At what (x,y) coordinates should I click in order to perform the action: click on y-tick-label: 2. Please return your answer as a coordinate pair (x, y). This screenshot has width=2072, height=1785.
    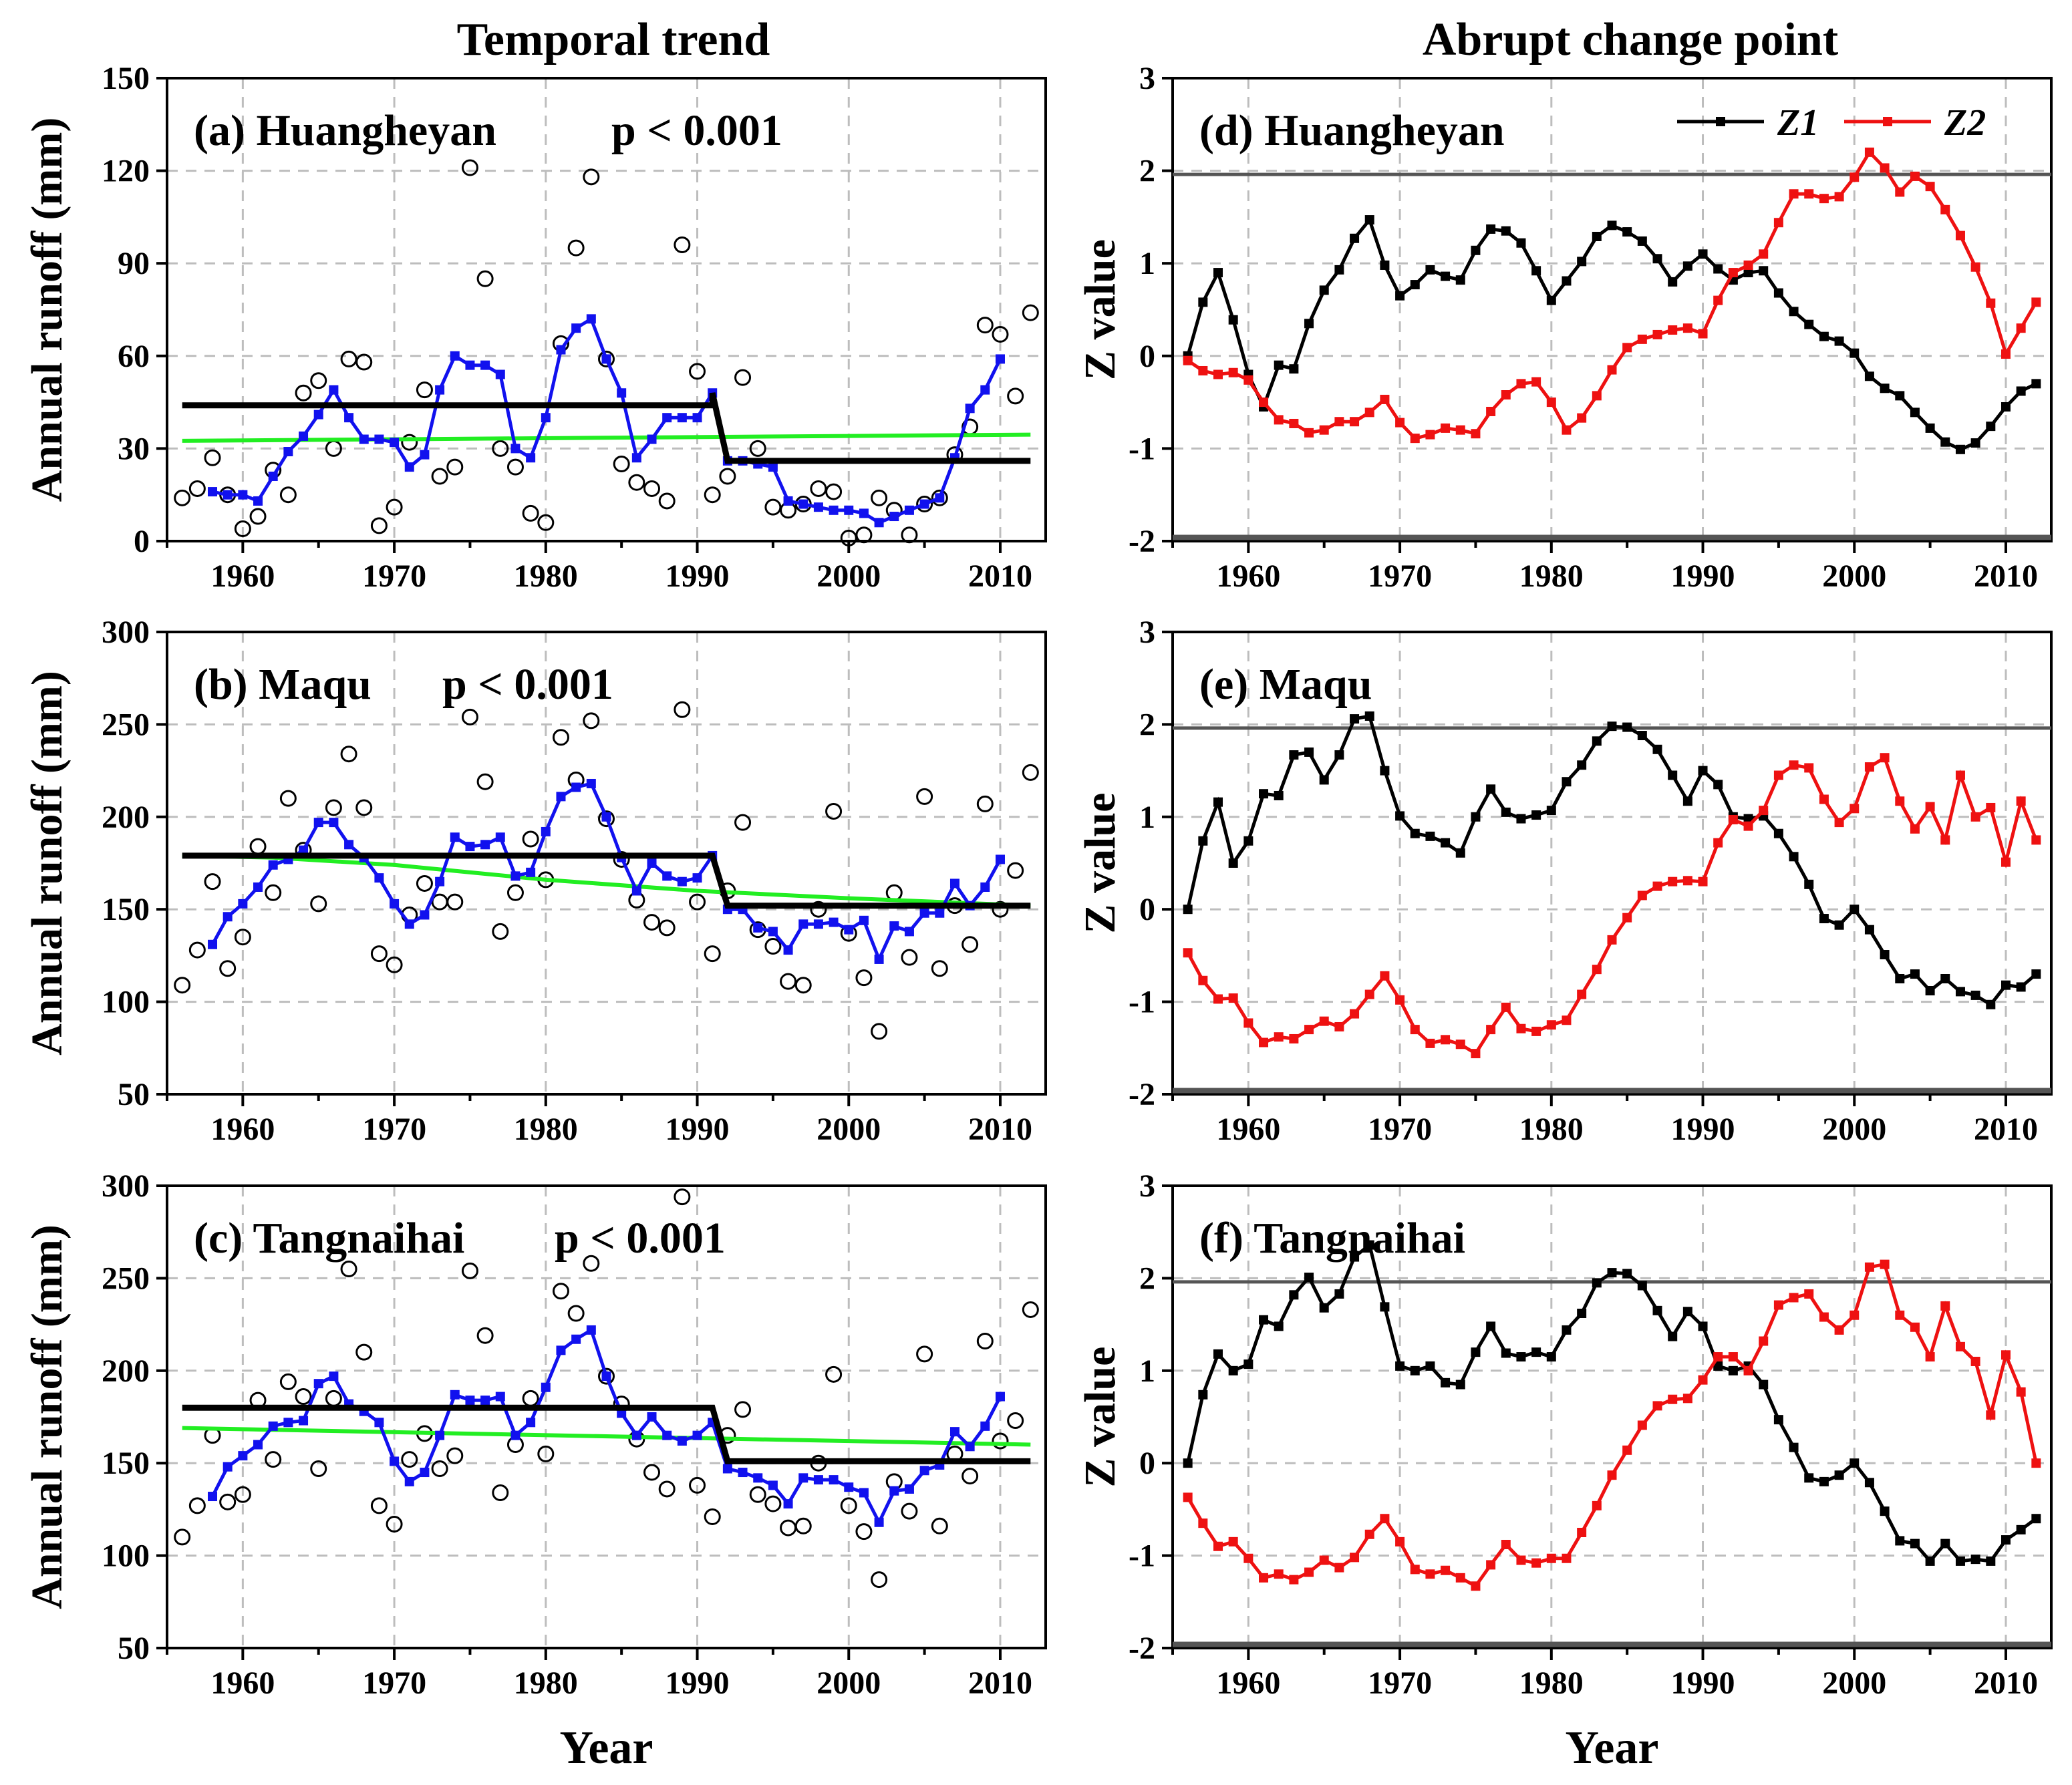
    Looking at the image, I should click on (1147, 1278).